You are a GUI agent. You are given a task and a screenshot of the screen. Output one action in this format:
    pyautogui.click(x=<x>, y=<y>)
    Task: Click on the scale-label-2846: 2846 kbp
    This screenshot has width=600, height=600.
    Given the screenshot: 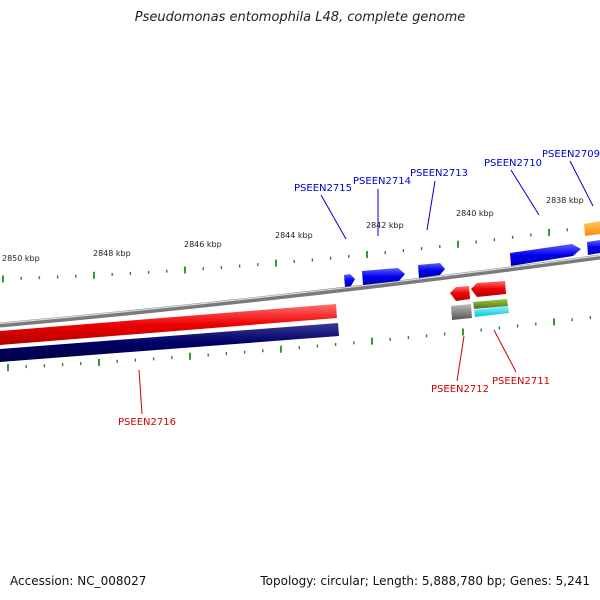 What is the action you would take?
    pyautogui.click(x=203, y=244)
    